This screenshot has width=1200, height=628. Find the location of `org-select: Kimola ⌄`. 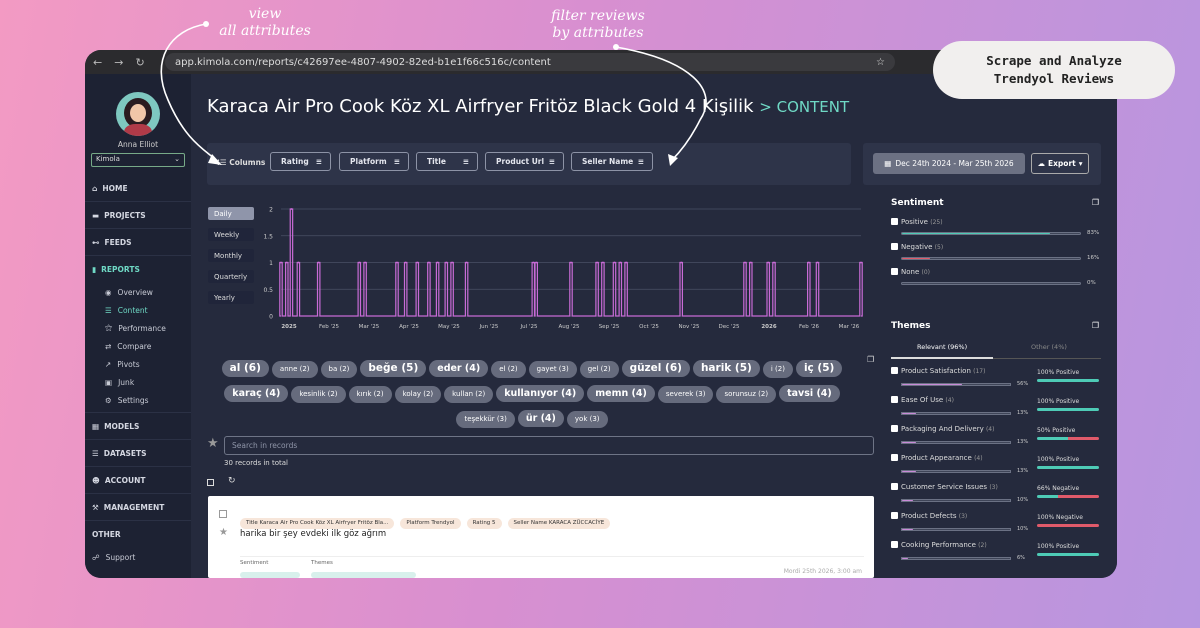

org-select: Kimola ⌄ is located at coordinates (138, 160).